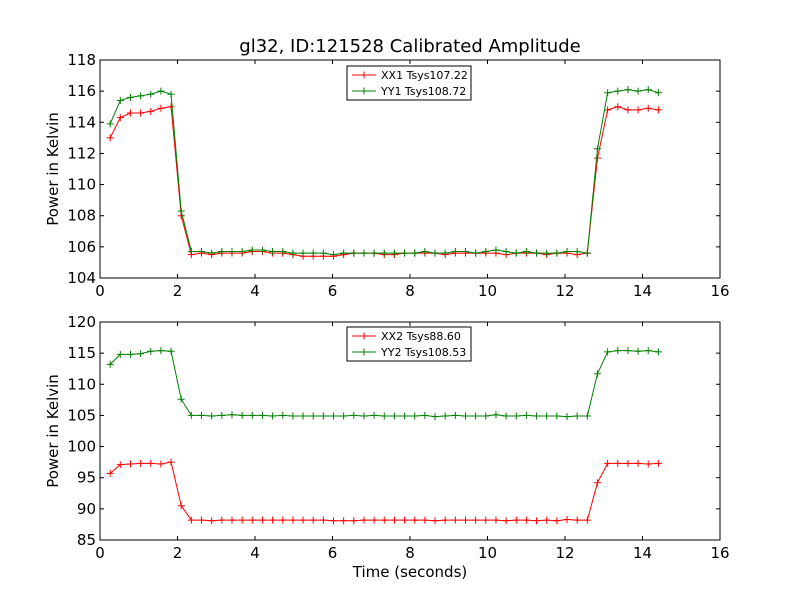 The height and width of the screenshot is (600, 800). I want to click on y-tick-label-0-1: 106, so click(81, 247).